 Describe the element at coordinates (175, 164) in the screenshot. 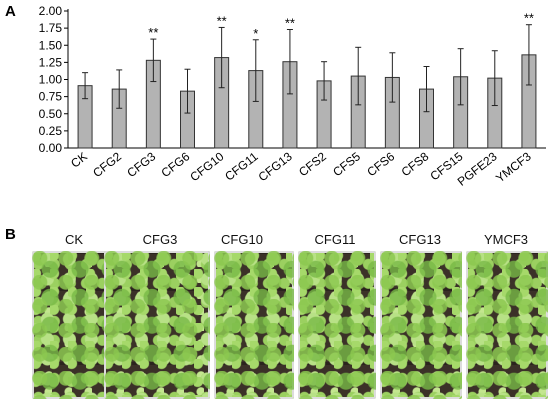

I see `x-tick-label: CFG6` at that location.